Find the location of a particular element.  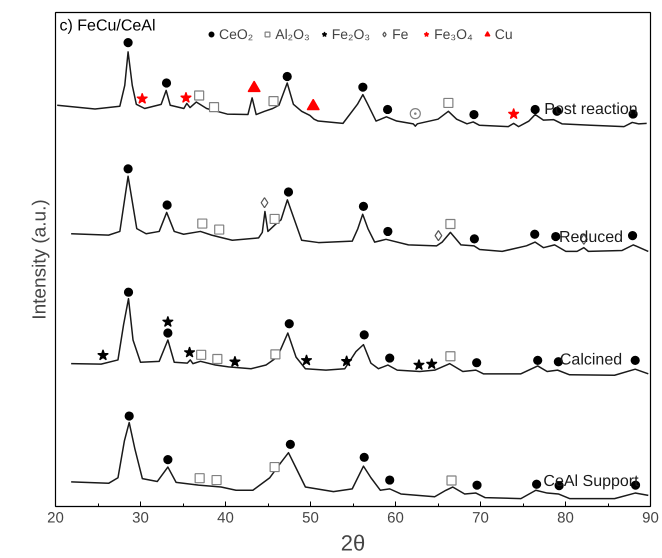

legend-label: Al₂O₃ is located at coordinates (292, 34).